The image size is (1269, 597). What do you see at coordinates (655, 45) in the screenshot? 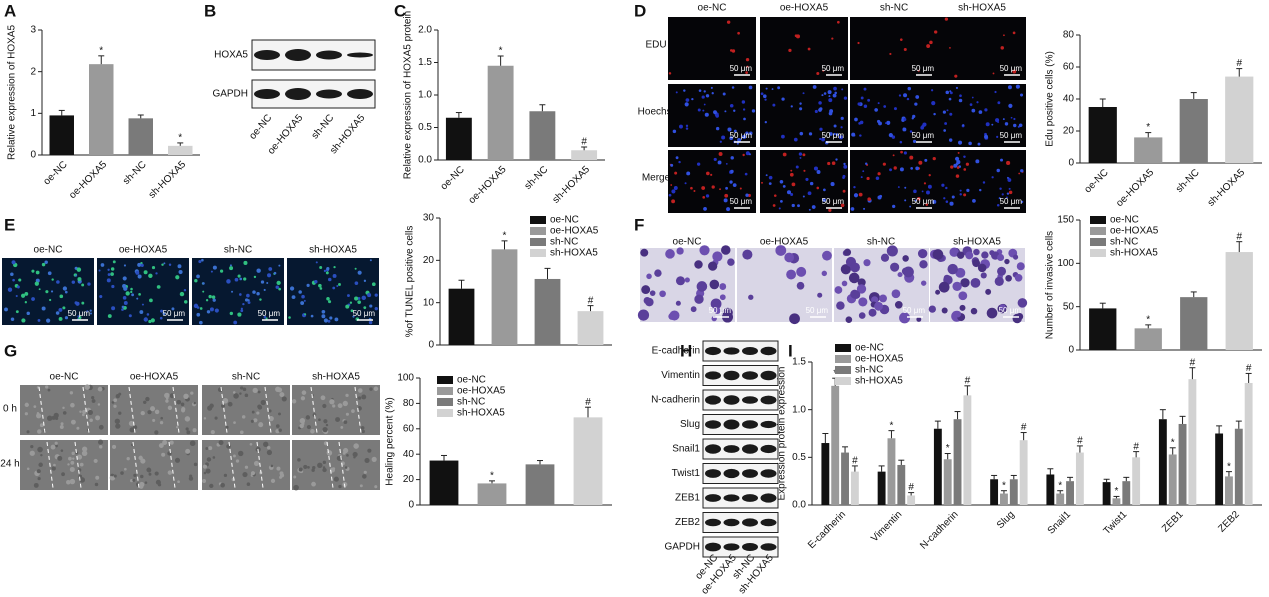
I see `row-label: EDU` at bounding box center [655, 45].